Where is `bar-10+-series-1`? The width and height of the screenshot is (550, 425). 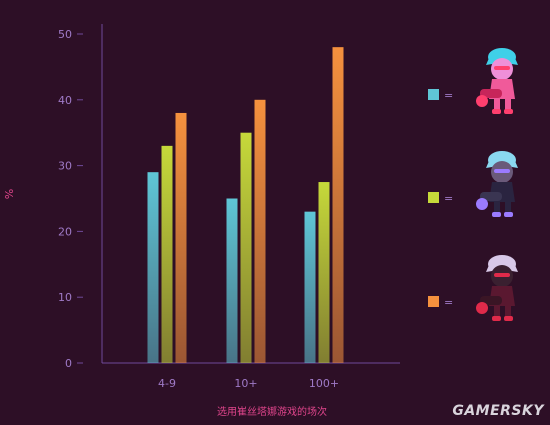
bar-10+-series-1 is located at coordinates (232, 280).